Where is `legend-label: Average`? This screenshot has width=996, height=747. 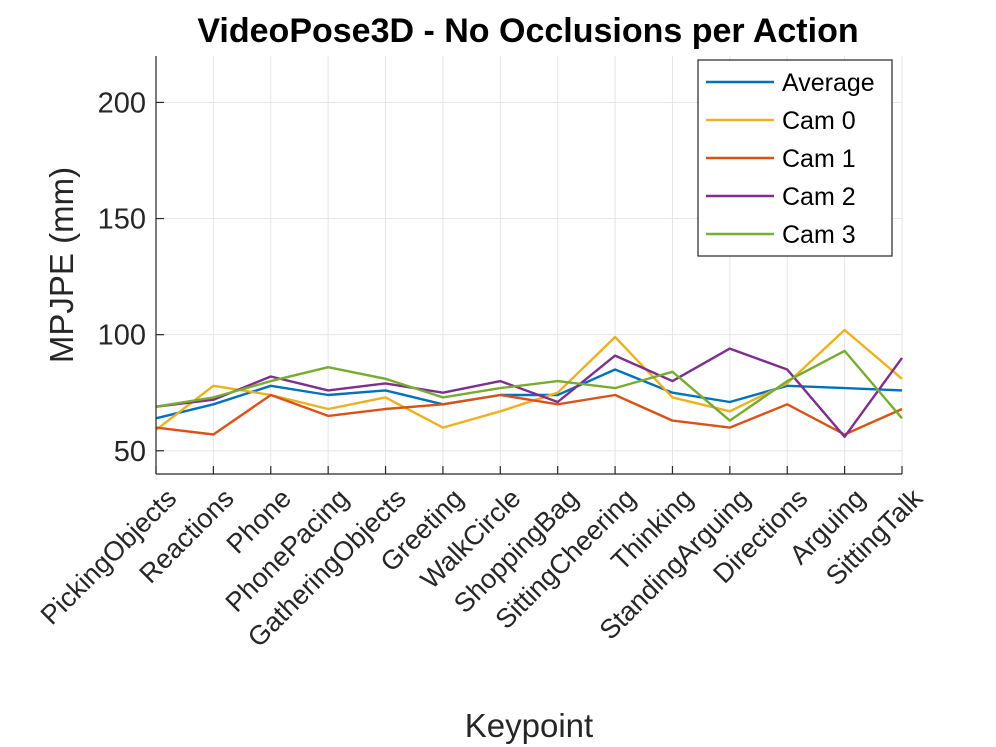
legend-label: Average is located at coordinates (828, 83).